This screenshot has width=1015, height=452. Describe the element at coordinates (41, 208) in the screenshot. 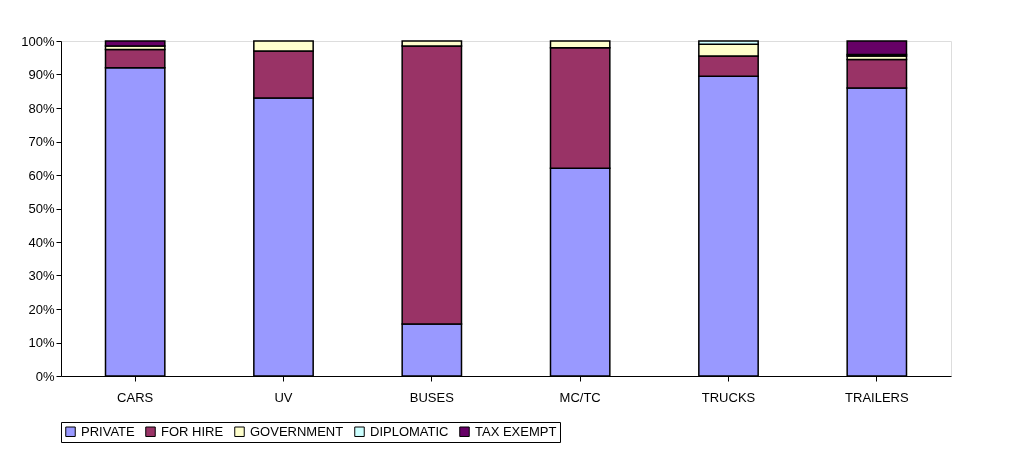

I see `y-tick-label: 50%` at that location.